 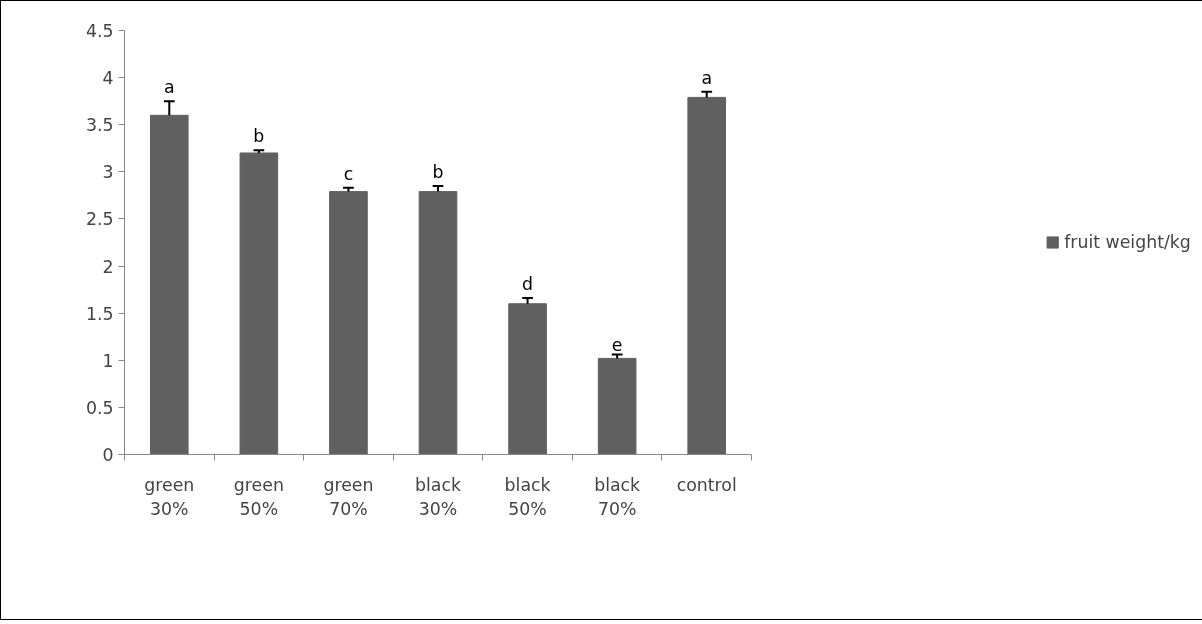 What do you see at coordinates (99, 31) in the screenshot?
I see `y-tick-label: 4.5` at bounding box center [99, 31].